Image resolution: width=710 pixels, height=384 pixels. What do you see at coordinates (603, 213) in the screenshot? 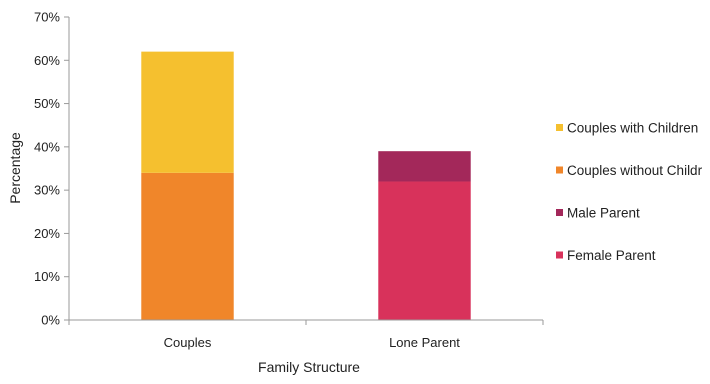
I see `legend-label-male-parent: Male Parent` at bounding box center [603, 213].